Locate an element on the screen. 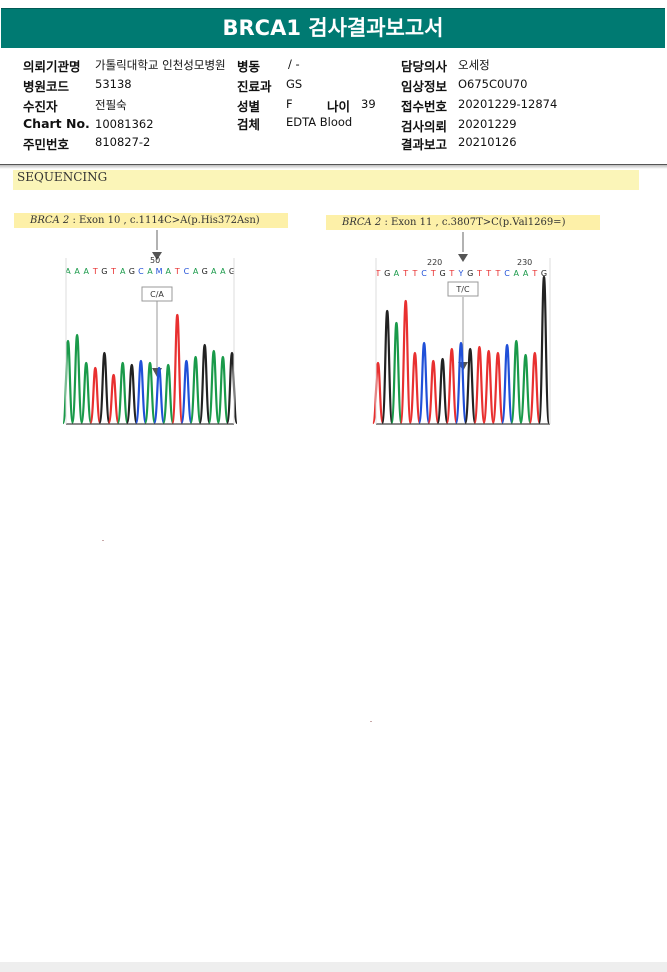 The image size is (667, 972). age-label: 나이 is located at coordinates (339, 106).